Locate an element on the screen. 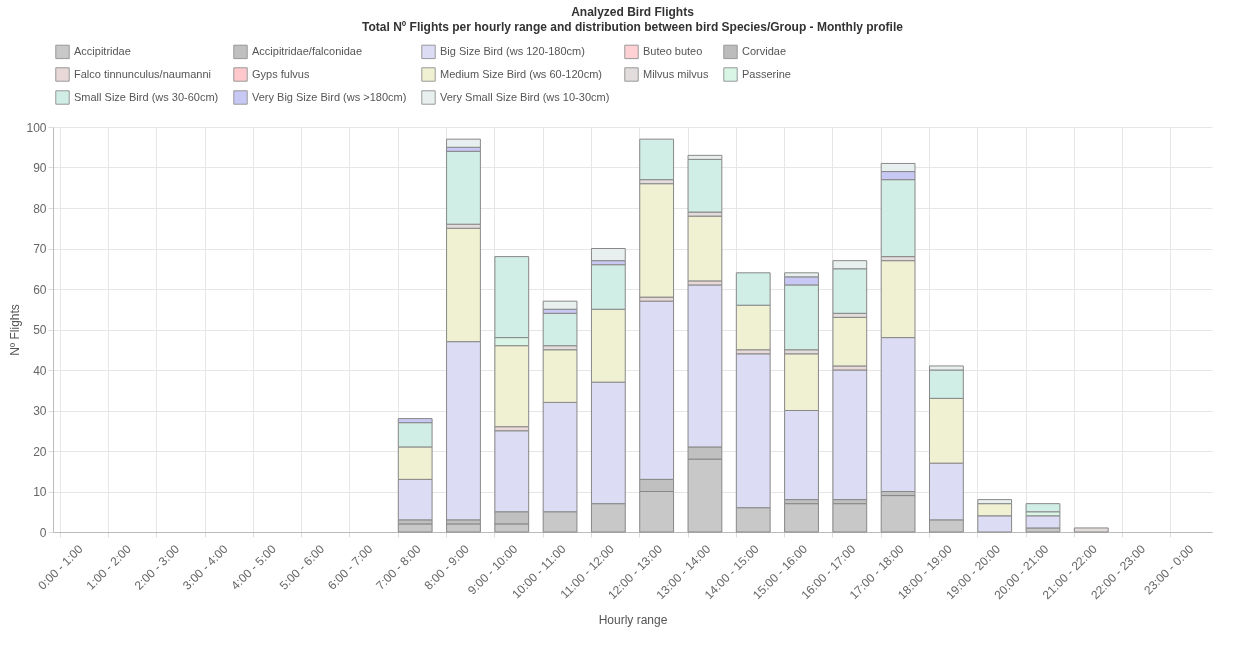 The width and height of the screenshot is (1252, 648). chart-subtitle: Total Nº Flights per hourly range and distribution between bird Species/Group - Monthly profile is located at coordinates (633, 27).